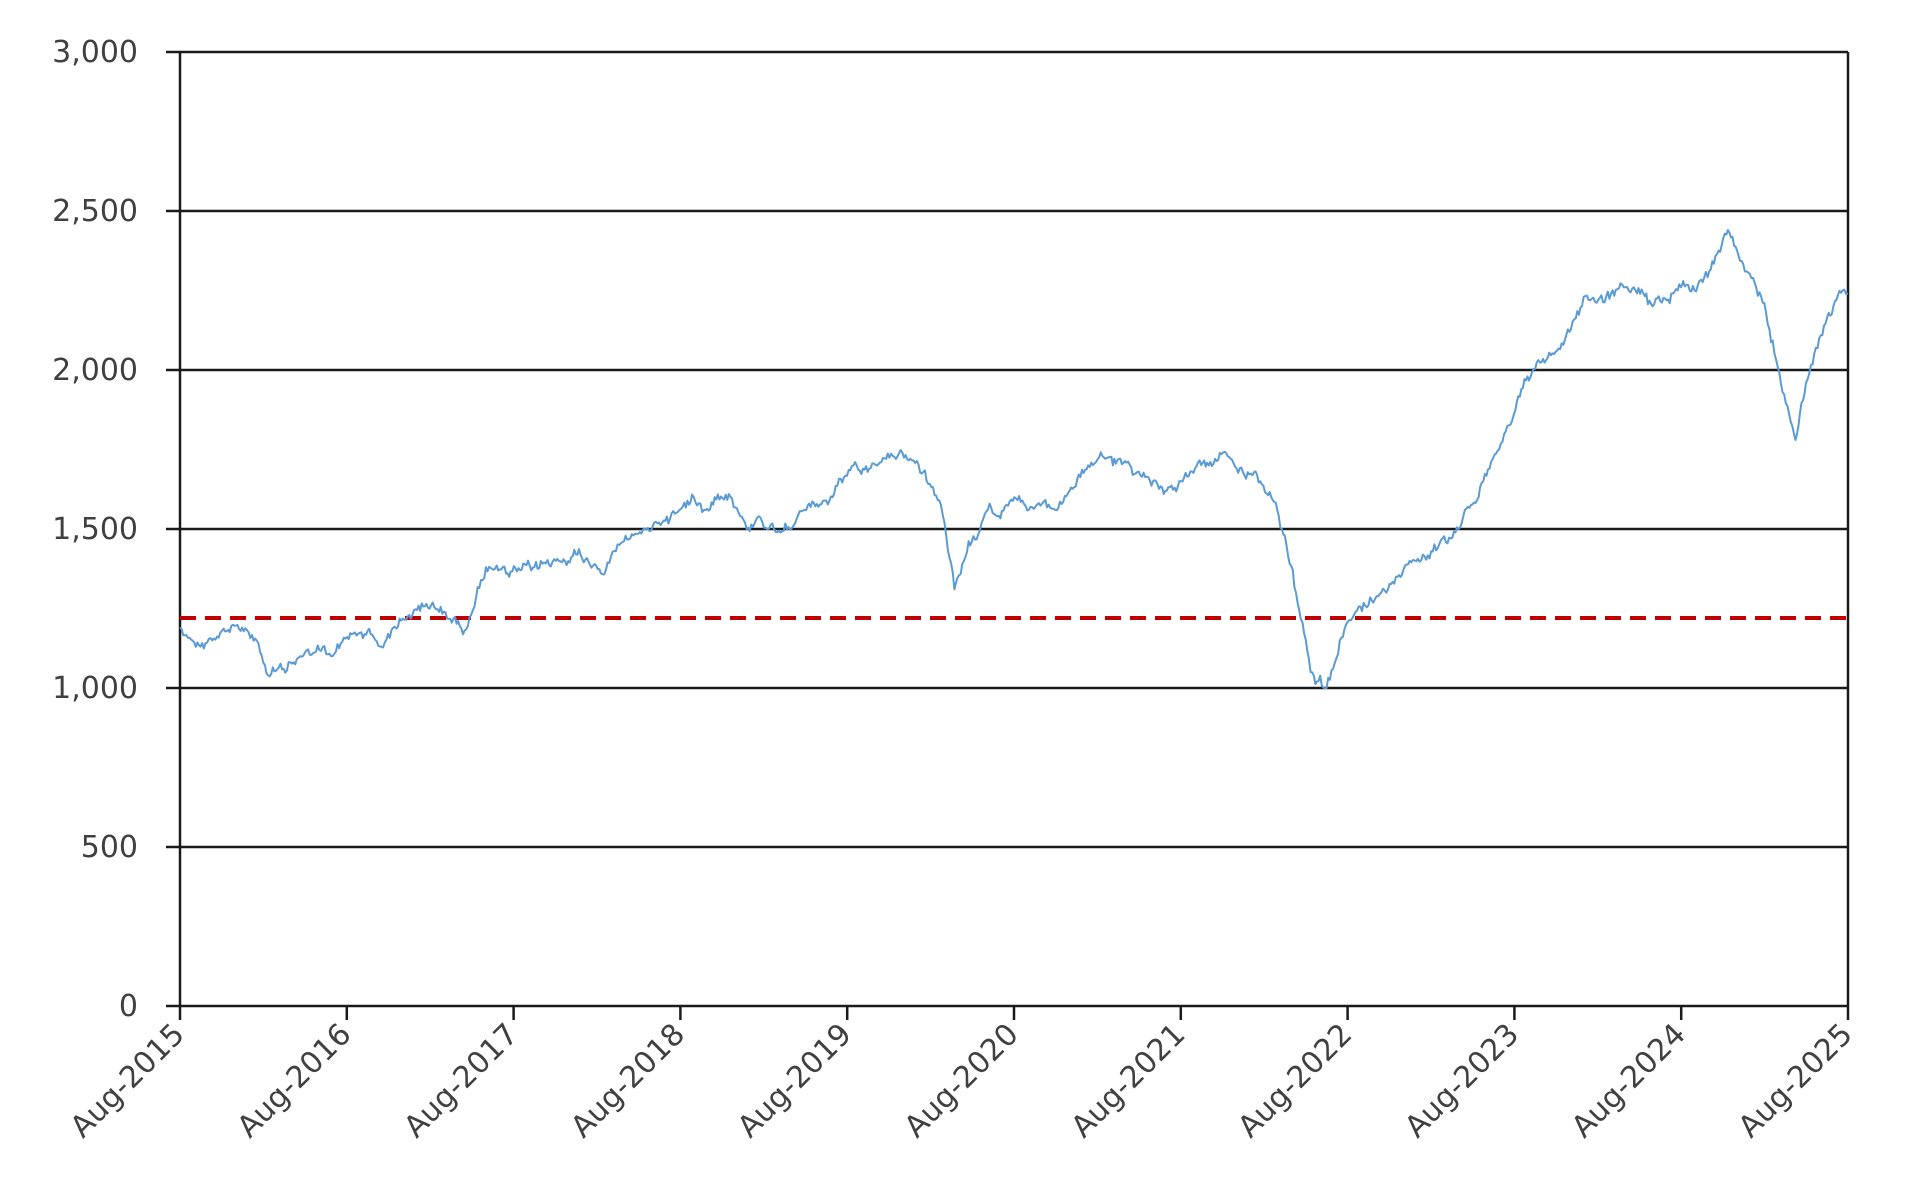  What do you see at coordinates (1462, 1081) in the screenshot?
I see `x-tick-label: Aug-2023` at bounding box center [1462, 1081].